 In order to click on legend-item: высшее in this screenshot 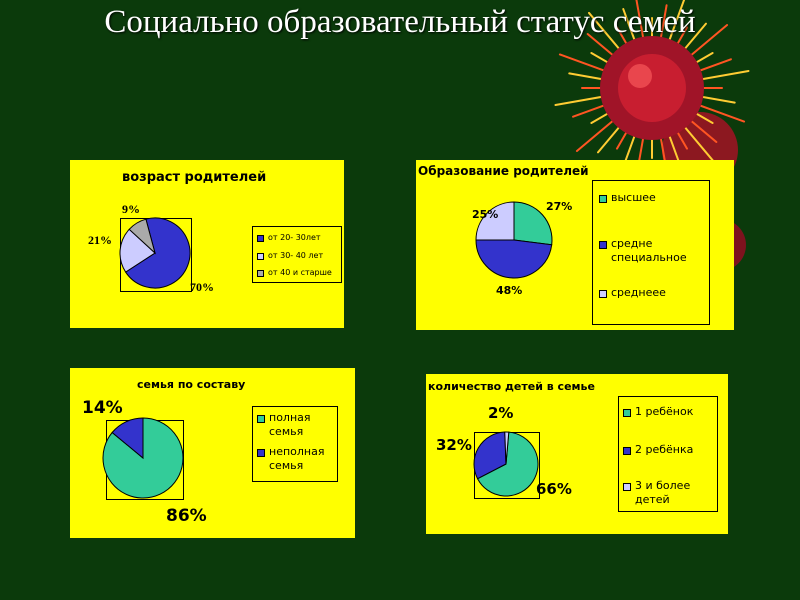, I will do `click(627, 198)`.